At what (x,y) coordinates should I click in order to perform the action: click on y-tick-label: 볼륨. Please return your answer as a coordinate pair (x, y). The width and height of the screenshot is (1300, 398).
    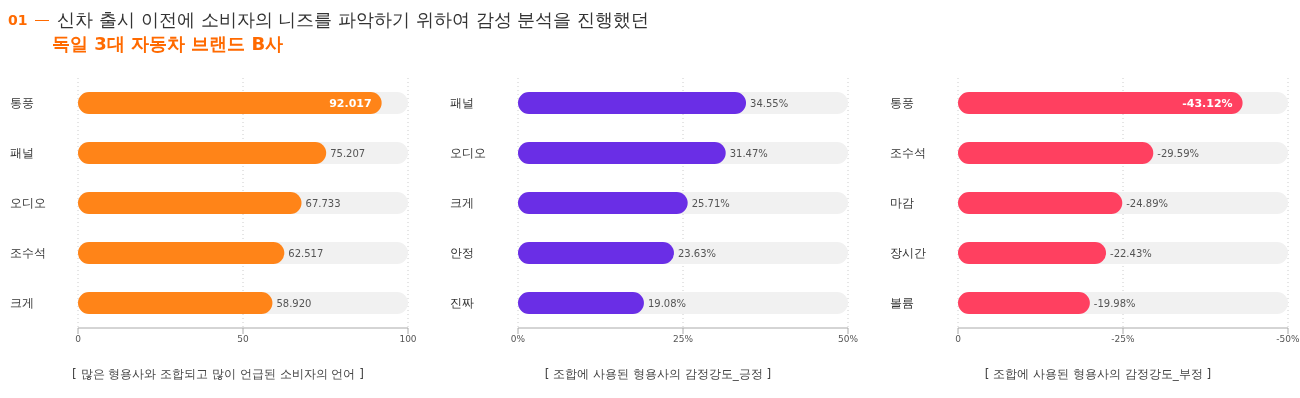
    Looking at the image, I should click on (902, 303).